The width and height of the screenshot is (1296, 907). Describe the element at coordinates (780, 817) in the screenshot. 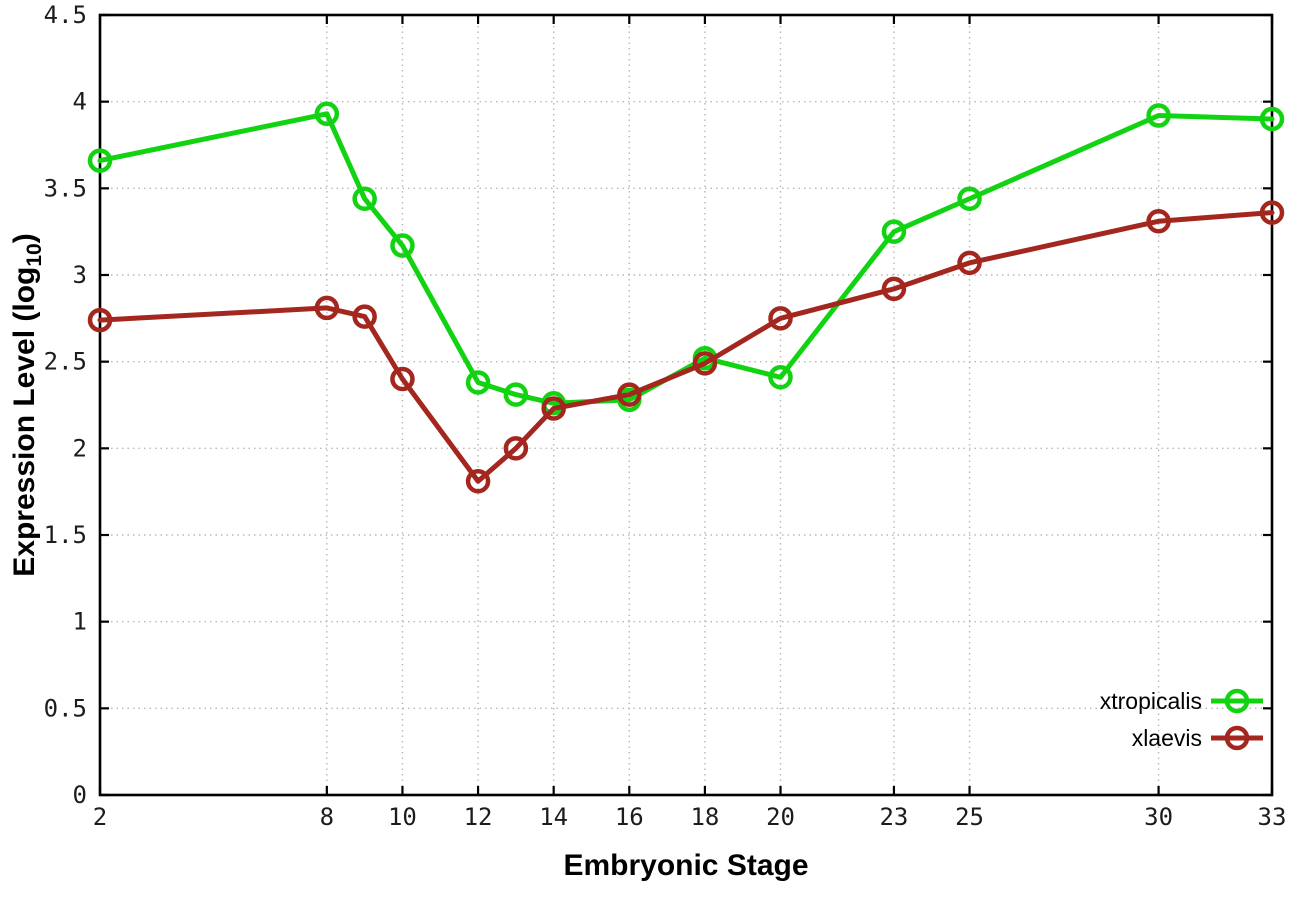

I see `x-tick-label: 20` at that location.